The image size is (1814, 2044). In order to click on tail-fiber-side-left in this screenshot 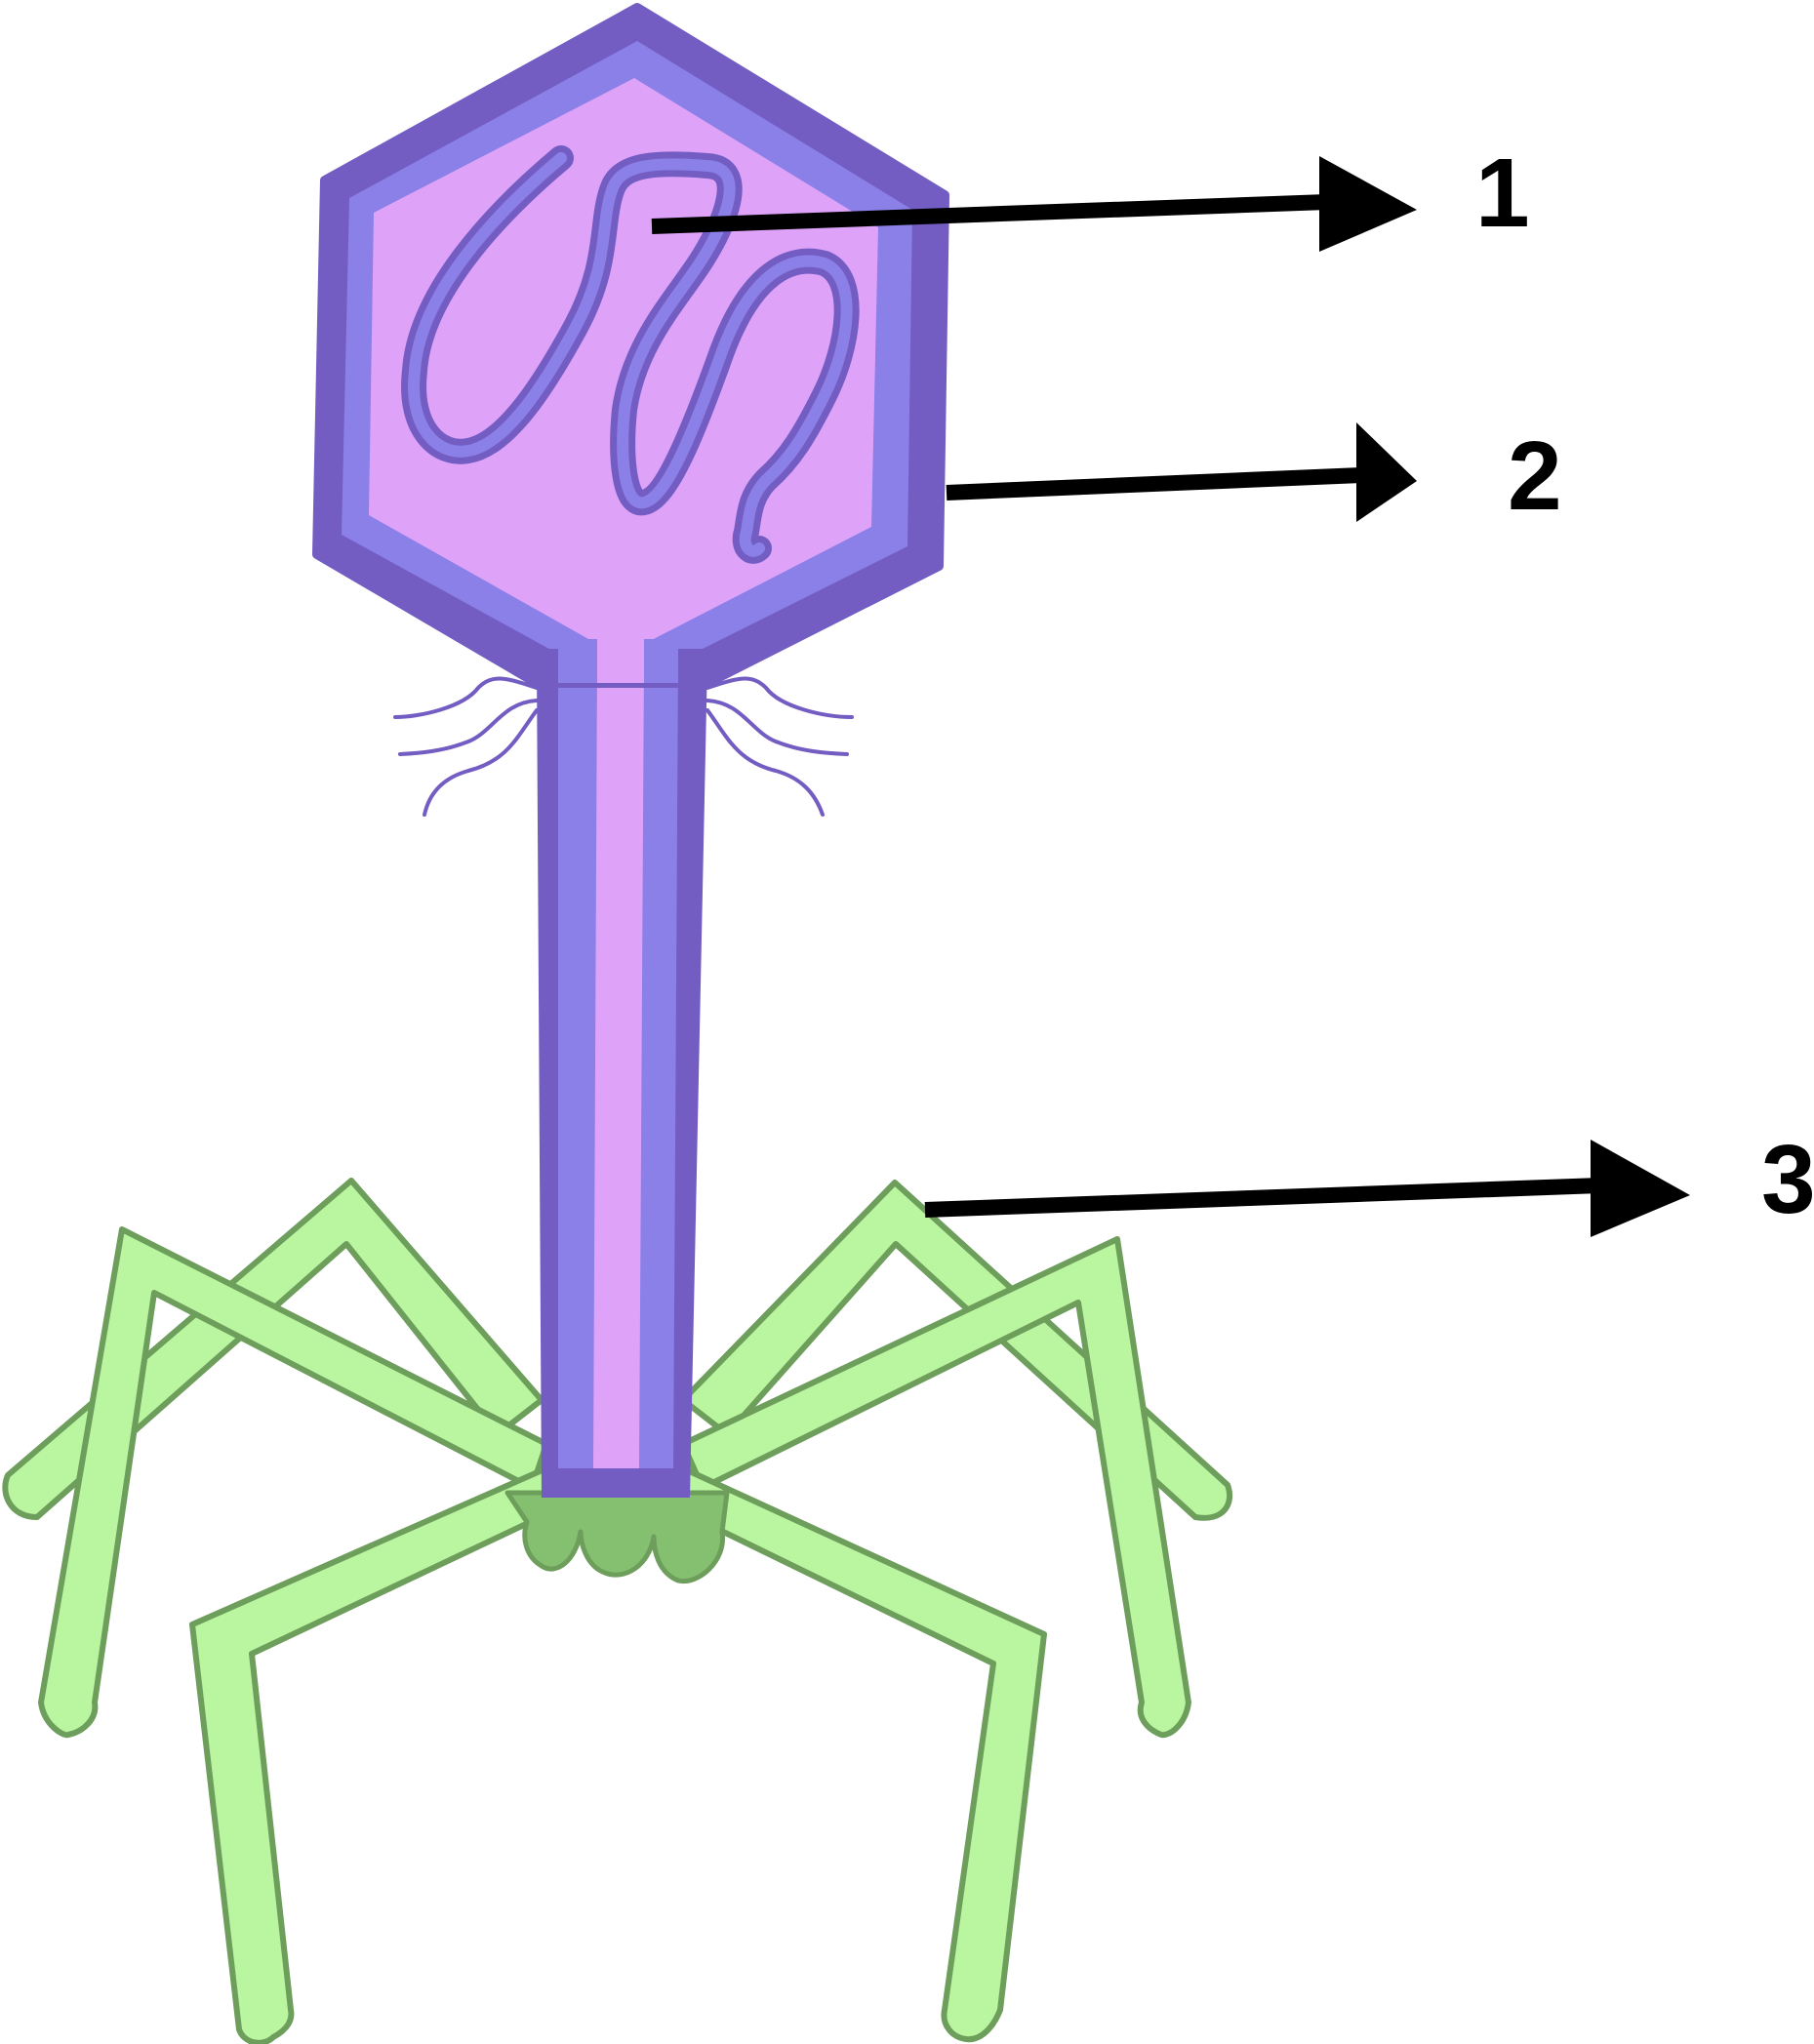, I will do `click(293, 1482)`.